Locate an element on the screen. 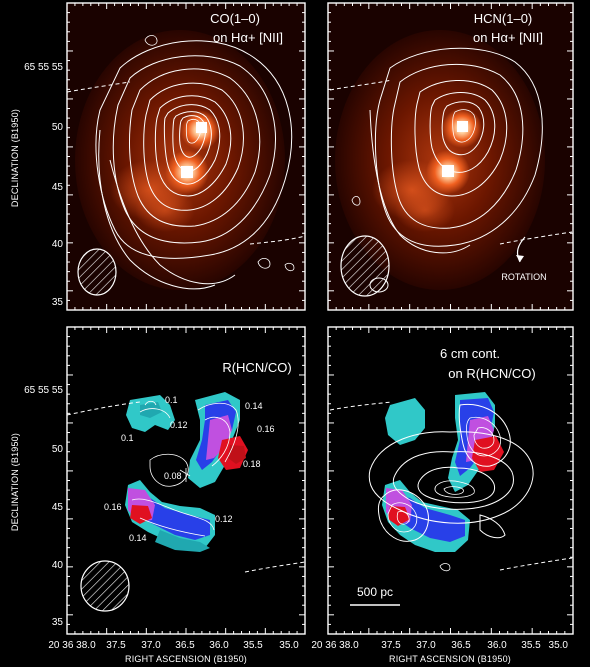  panel-label: 6 cm cont. is located at coordinates (470, 353).